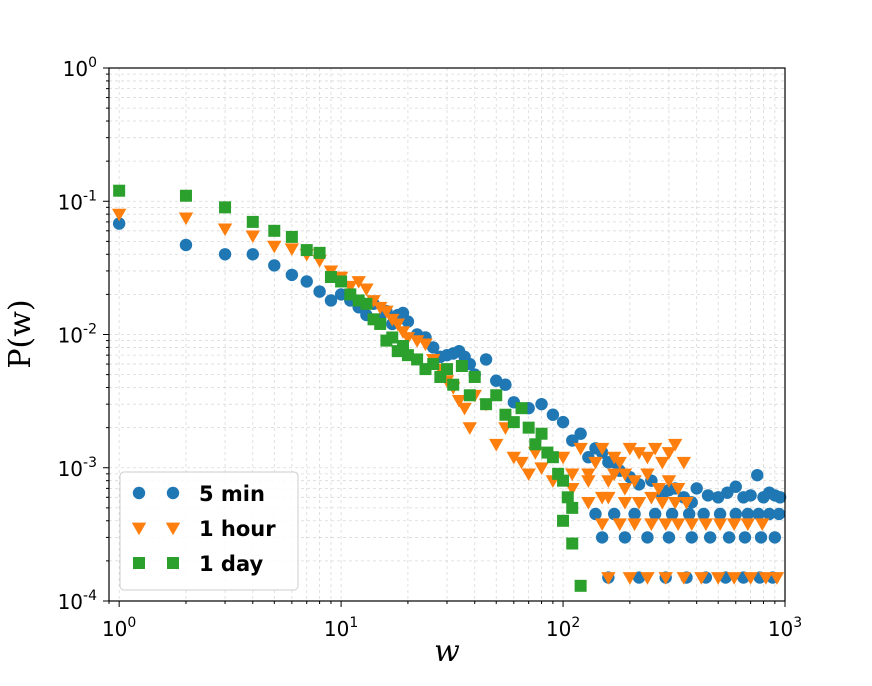 Image resolution: width=872 pixels, height=686 pixels. I want to click on legend-label: 1 hour, so click(237, 529).